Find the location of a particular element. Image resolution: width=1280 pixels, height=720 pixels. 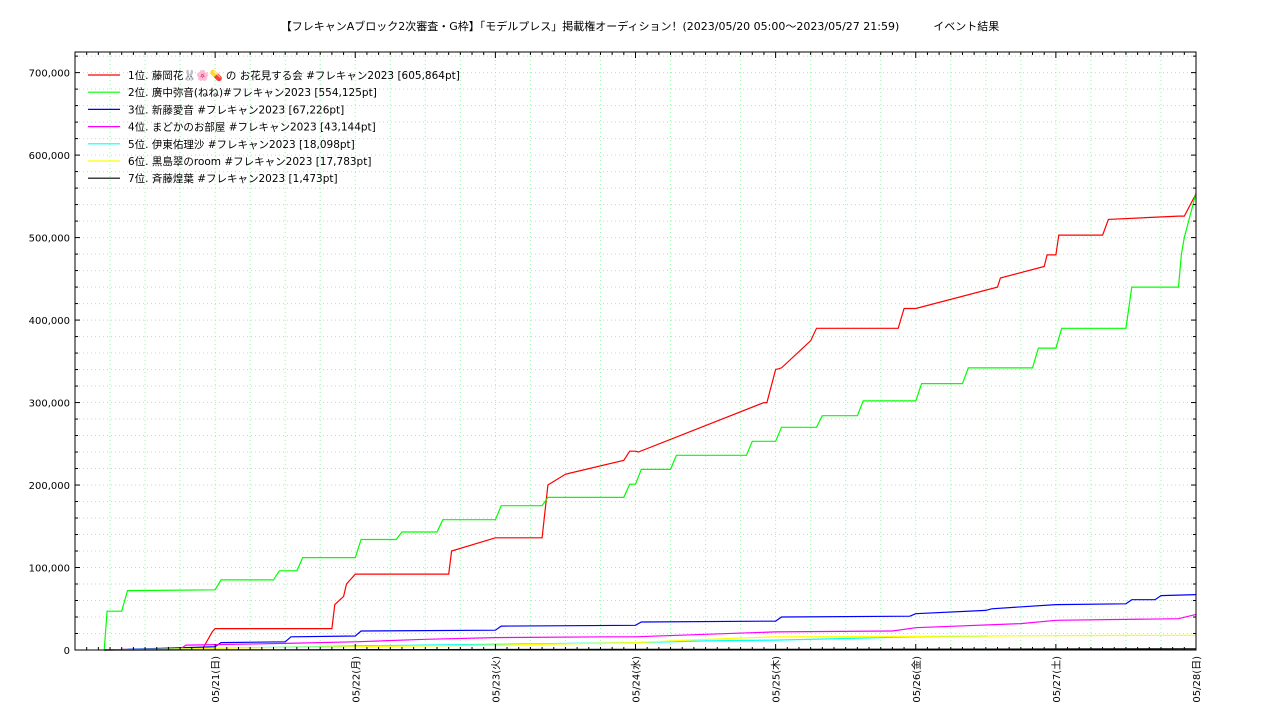

x-tick-label: 05/25(木) is located at coordinates (777, 679).